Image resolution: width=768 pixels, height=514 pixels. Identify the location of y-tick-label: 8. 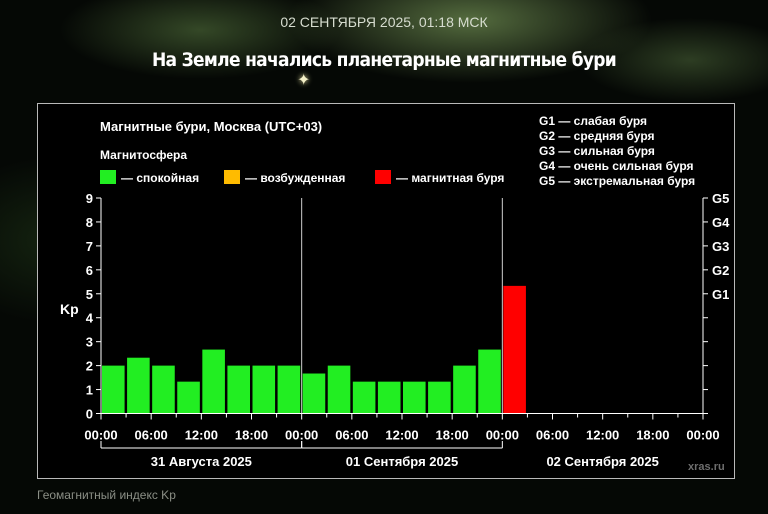
(89, 222).